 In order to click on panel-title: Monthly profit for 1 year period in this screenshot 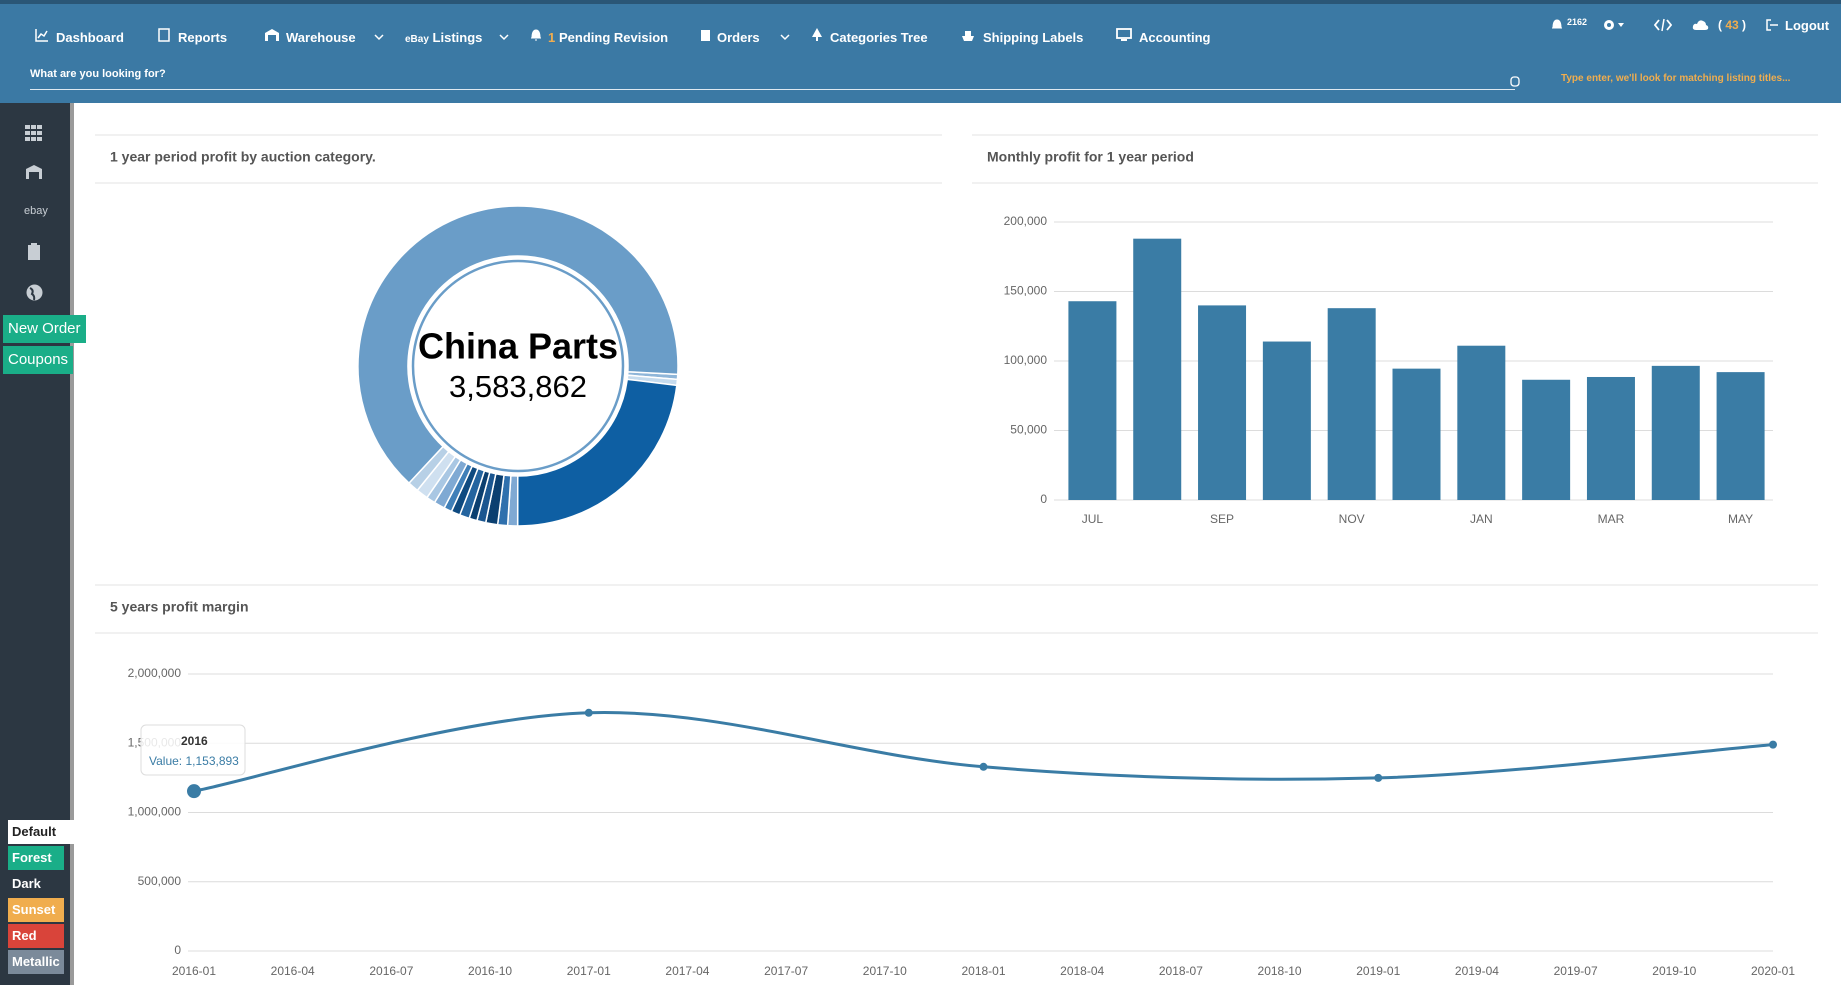, I will do `click(1090, 157)`.